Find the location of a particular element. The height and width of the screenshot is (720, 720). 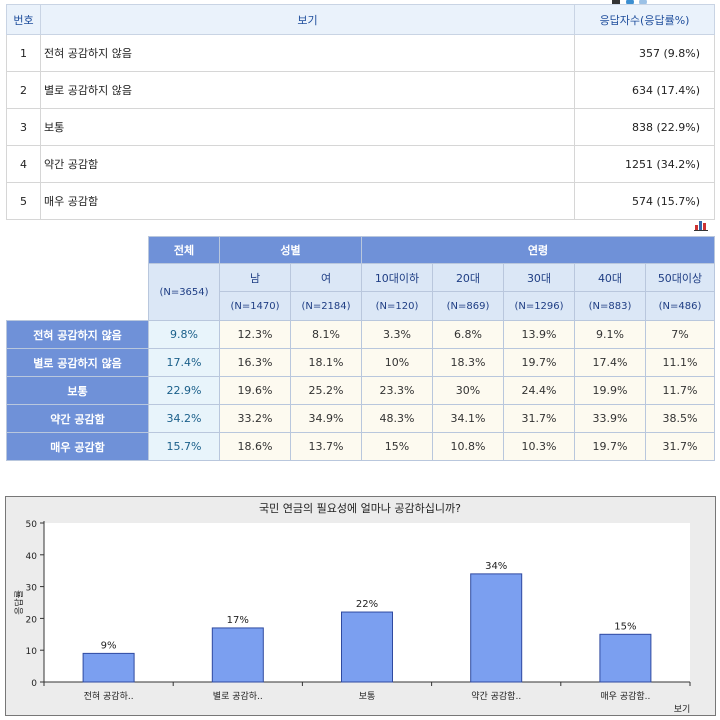

crosstab-cell: 11.7% is located at coordinates (680, 390).